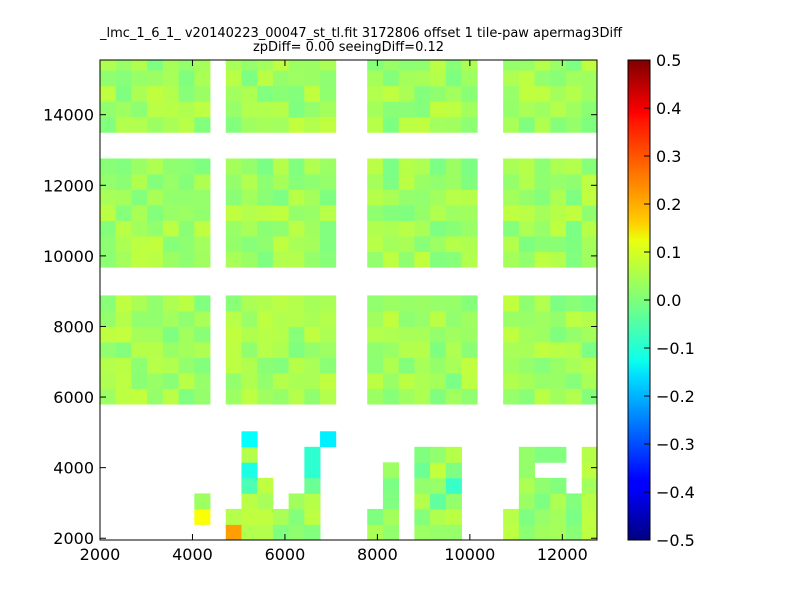 This screenshot has width=800, height=600. Describe the element at coordinates (668, 204) in the screenshot. I see `colorbar-tick-label: 0.2` at that location.